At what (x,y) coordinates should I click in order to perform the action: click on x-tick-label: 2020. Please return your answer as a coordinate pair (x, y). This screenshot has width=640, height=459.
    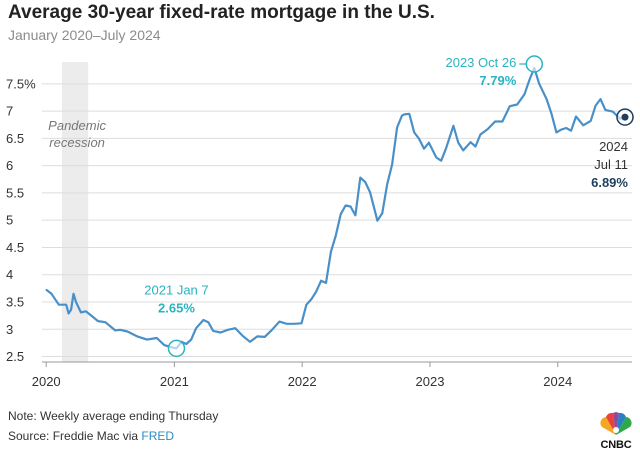
    Looking at the image, I should click on (46, 381).